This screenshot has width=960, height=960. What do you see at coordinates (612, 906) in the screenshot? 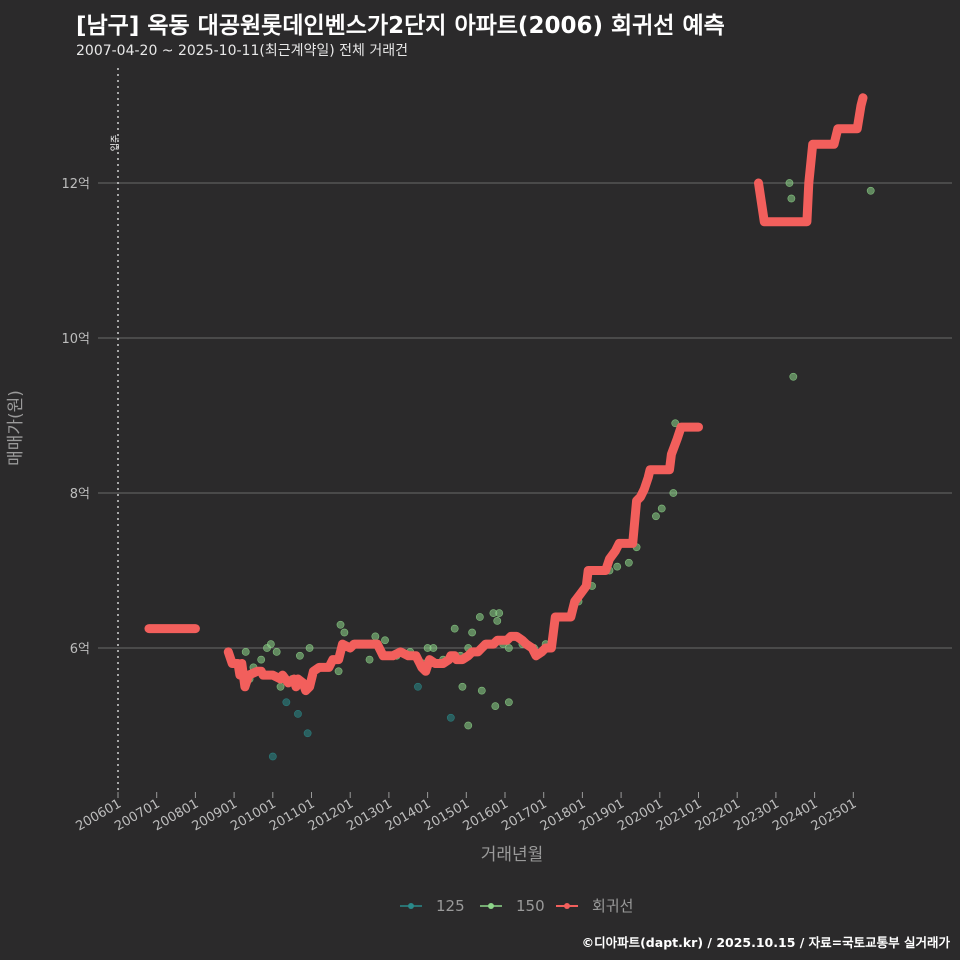
I see `legend-label-회귀선: 회귀선` at bounding box center [612, 906].